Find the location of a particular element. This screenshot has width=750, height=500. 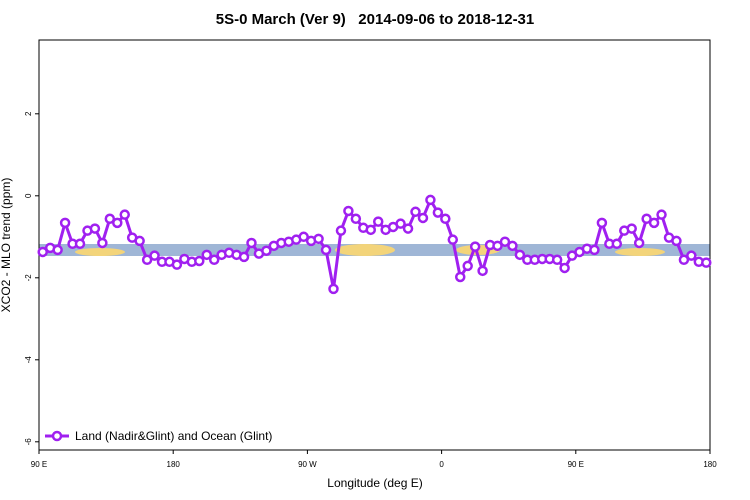

y-tick-label: 0 is located at coordinates (28, 195).